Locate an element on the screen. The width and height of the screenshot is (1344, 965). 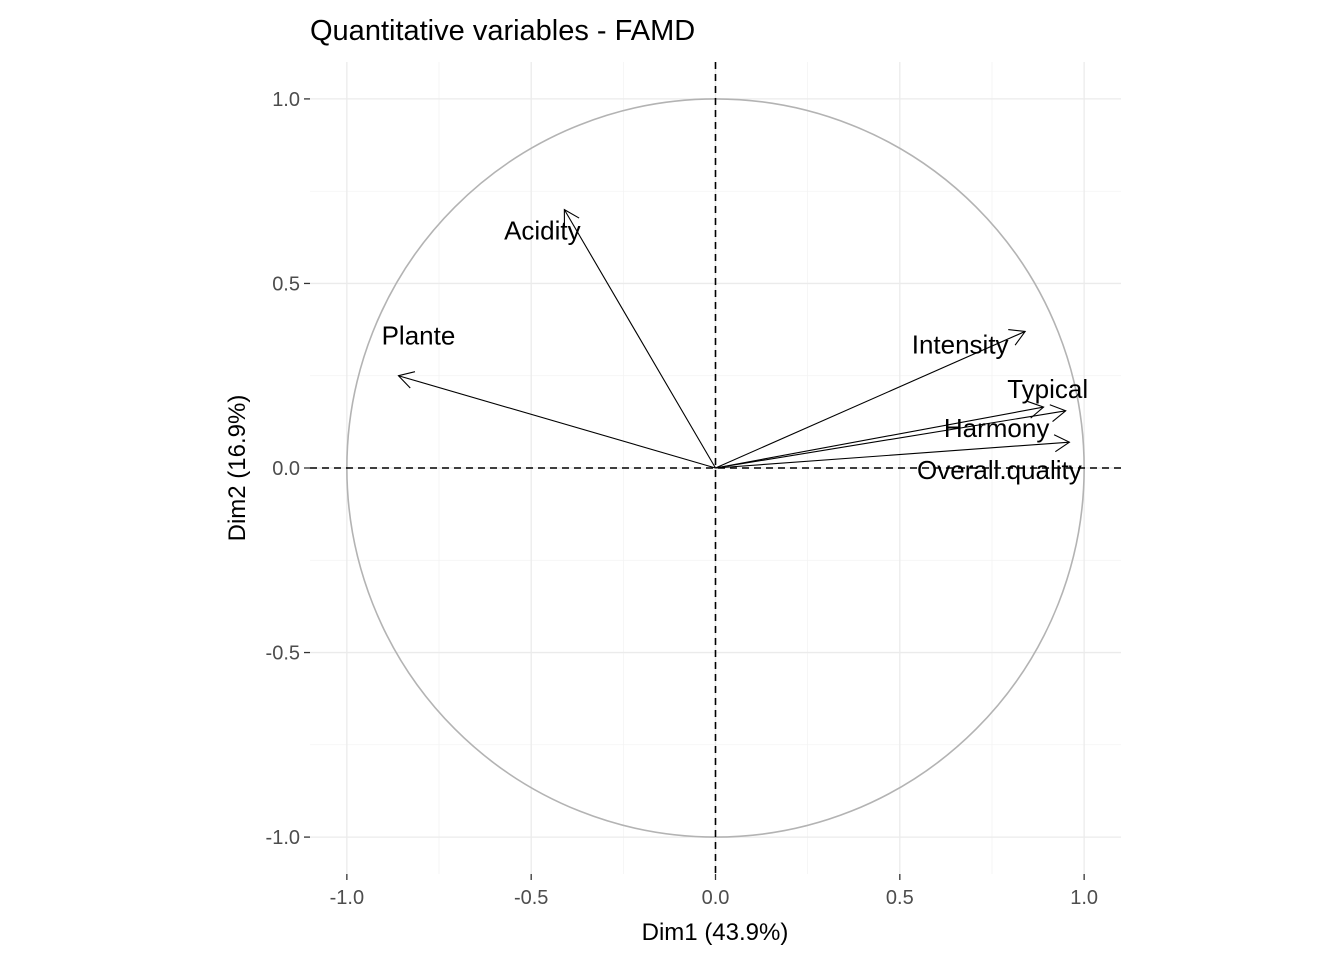
arrowhead-overall-quality is located at coordinates (1062, 443).